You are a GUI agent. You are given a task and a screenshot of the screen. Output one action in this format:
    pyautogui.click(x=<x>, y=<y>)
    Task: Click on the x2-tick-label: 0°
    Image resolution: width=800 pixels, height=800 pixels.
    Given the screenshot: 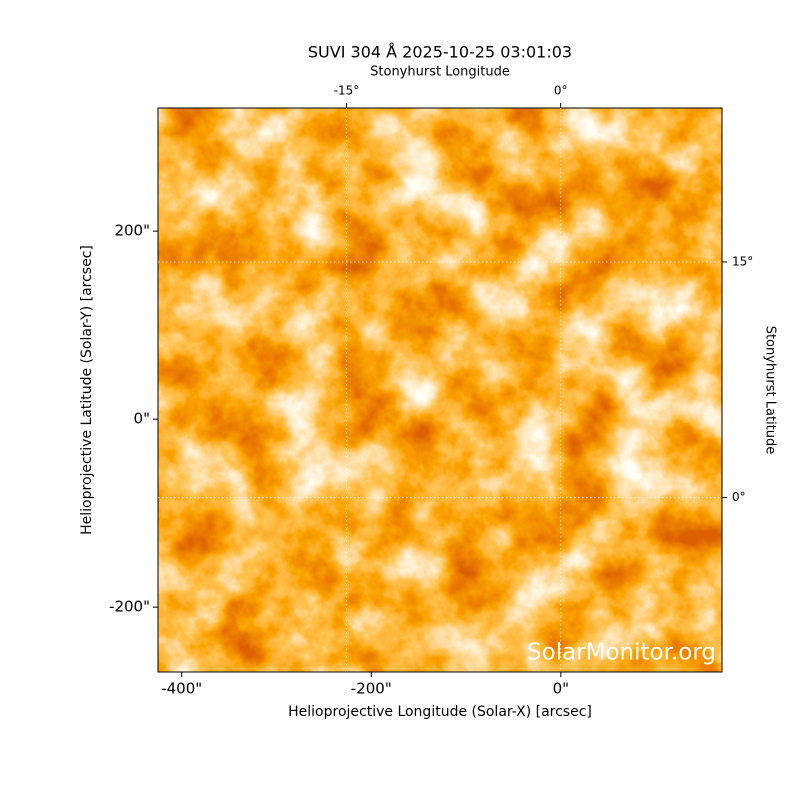 What is the action you would take?
    pyautogui.click(x=561, y=91)
    